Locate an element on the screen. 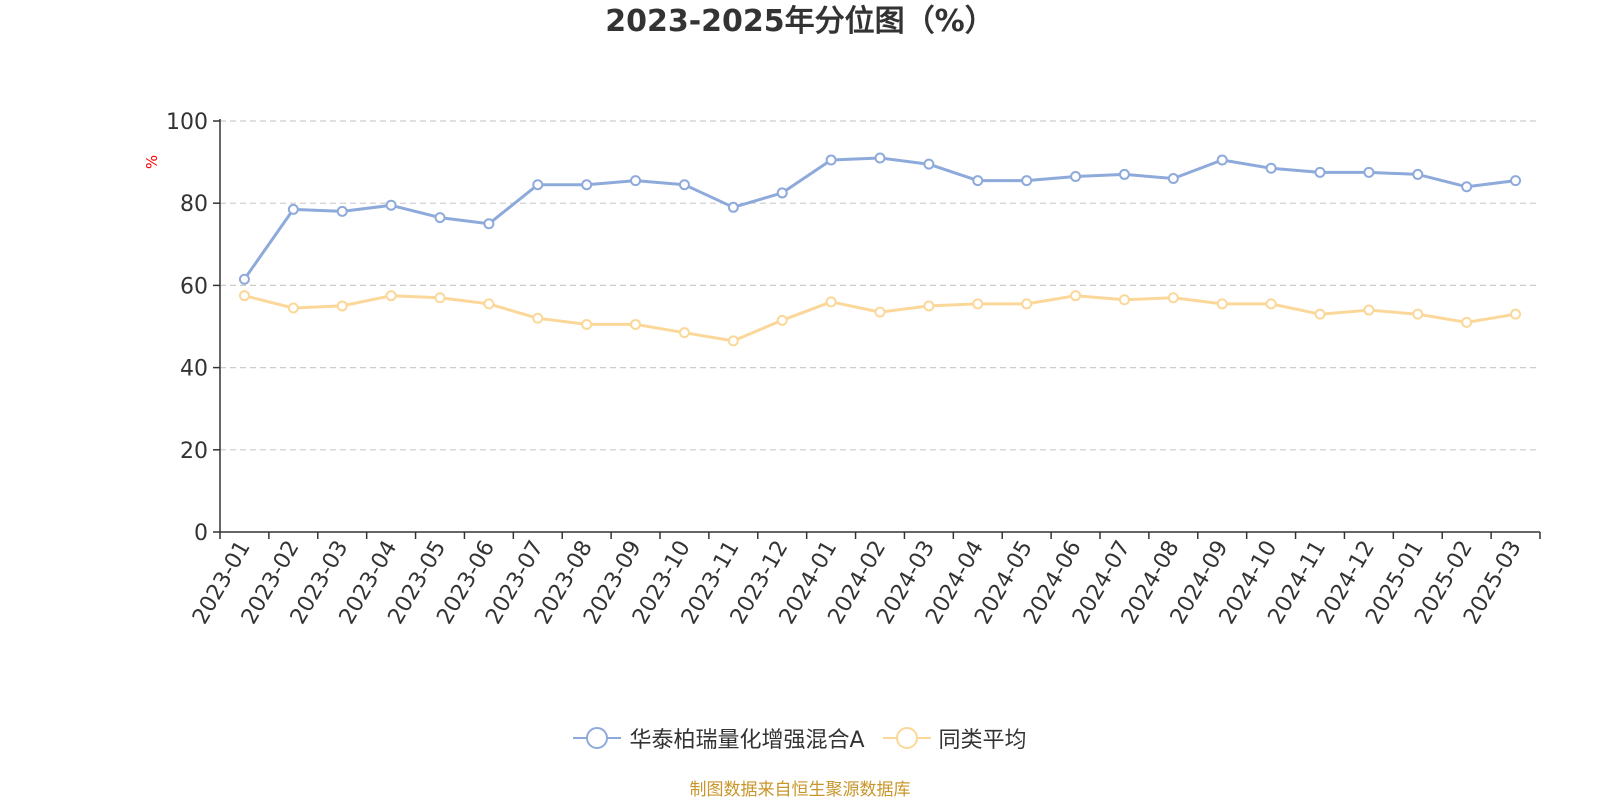 The image size is (1600, 800). chart-title: 2023-2025年分位图（%） is located at coordinates (800, 21).